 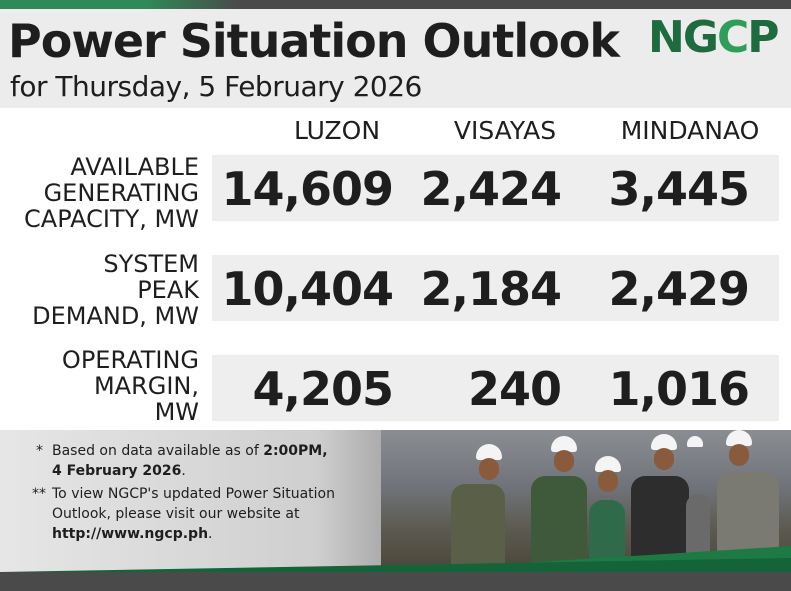 What do you see at coordinates (130, 534) in the screenshot?
I see `website-link: http://www.ngcp.ph` at bounding box center [130, 534].